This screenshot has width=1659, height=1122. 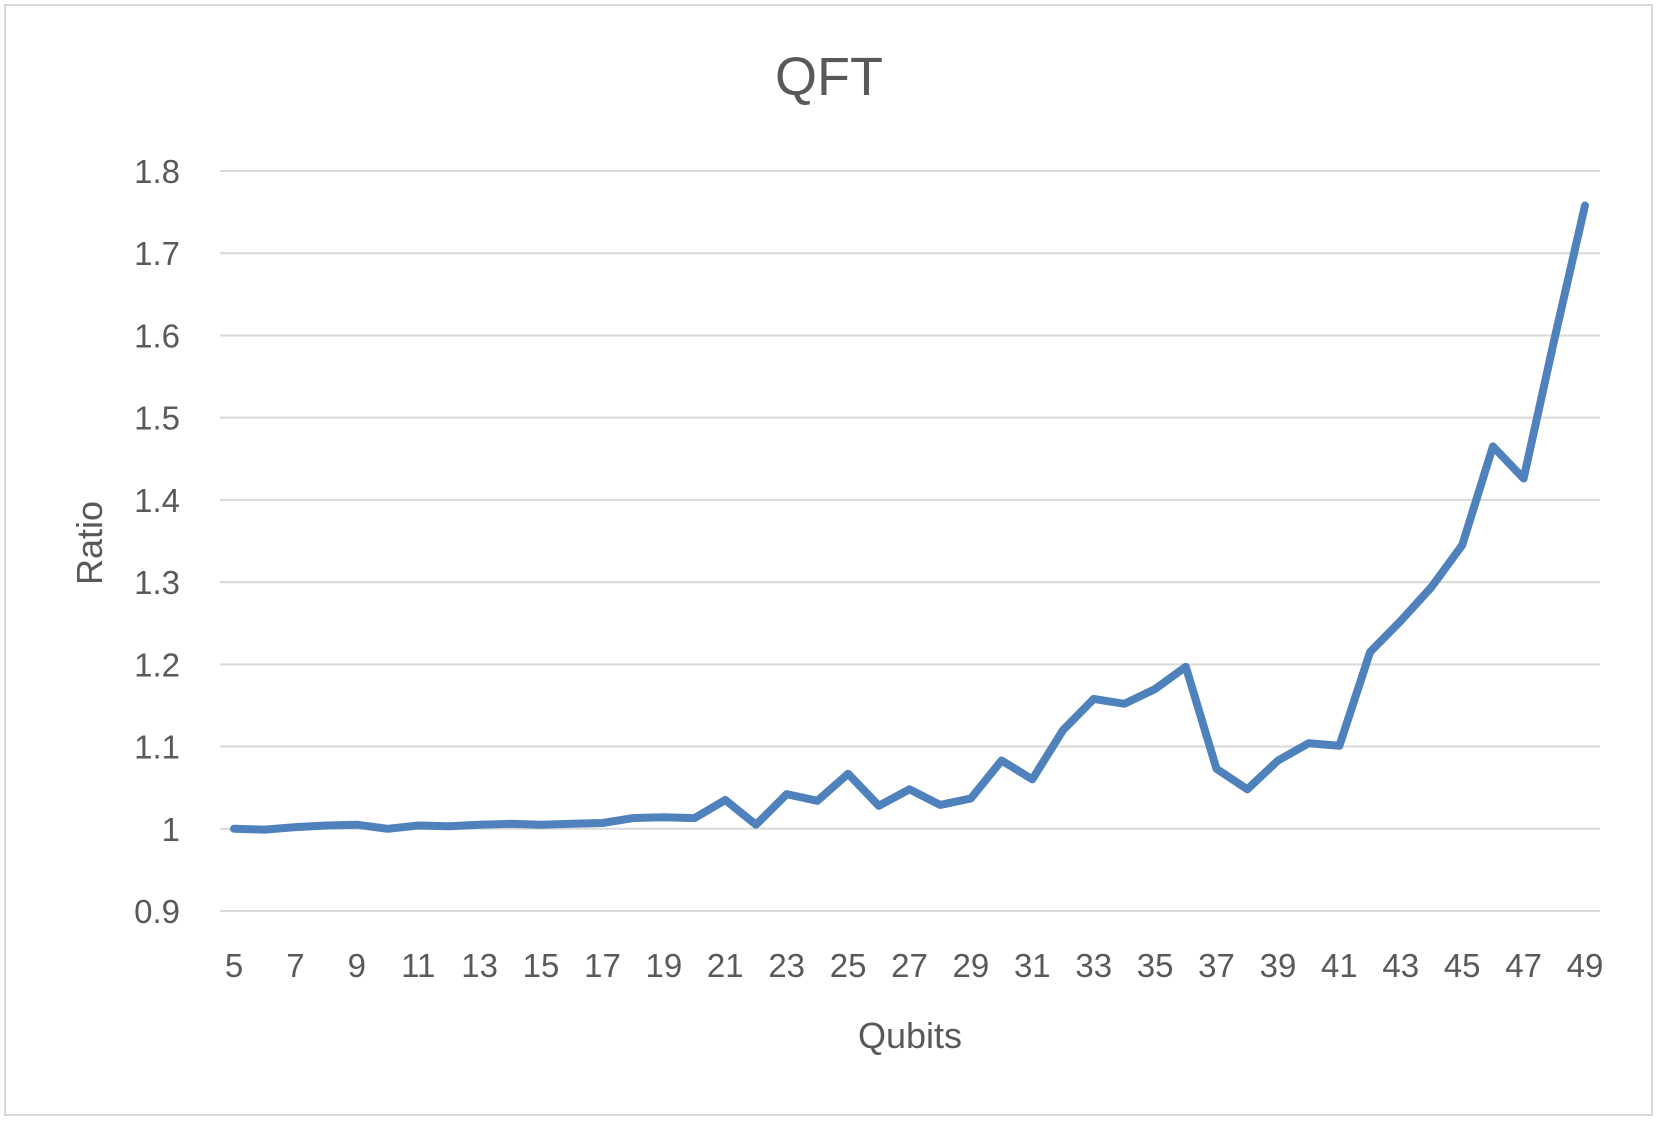 I want to click on x-axis-title: Qubits, so click(x=910, y=1035).